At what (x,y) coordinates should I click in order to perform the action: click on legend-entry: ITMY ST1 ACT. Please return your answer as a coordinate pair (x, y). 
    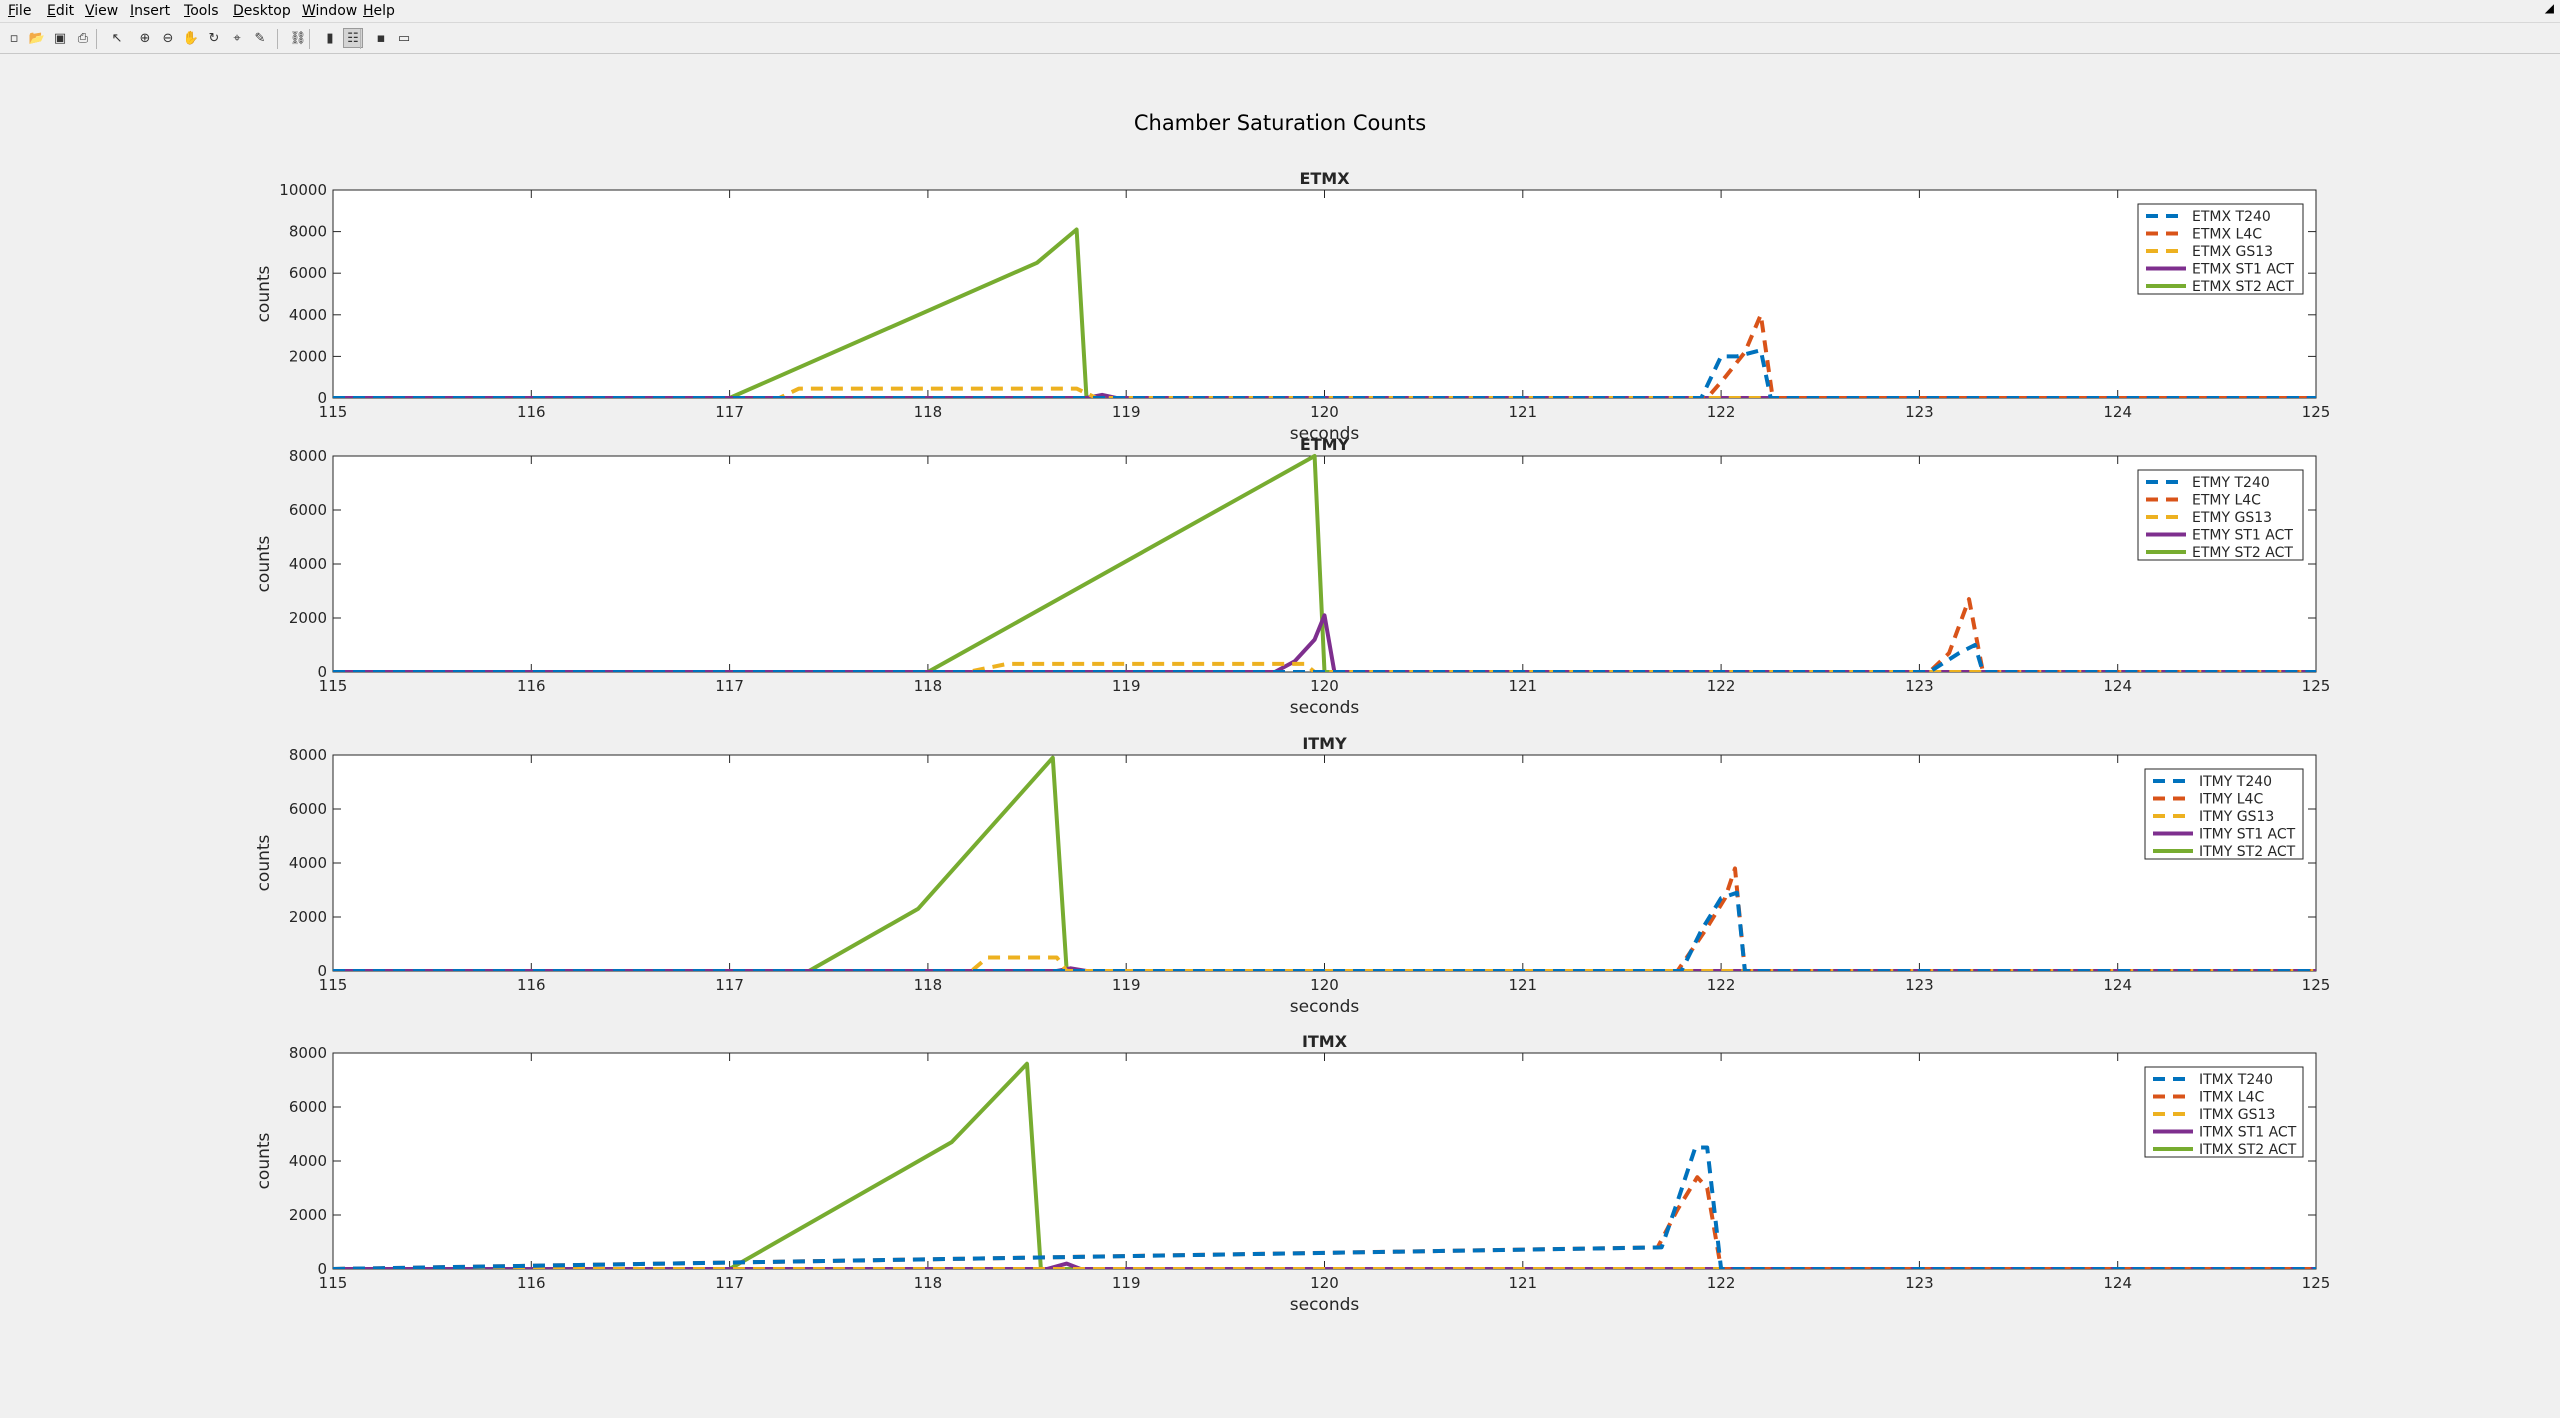
    Looking at the image, I should click on (2247, 835).